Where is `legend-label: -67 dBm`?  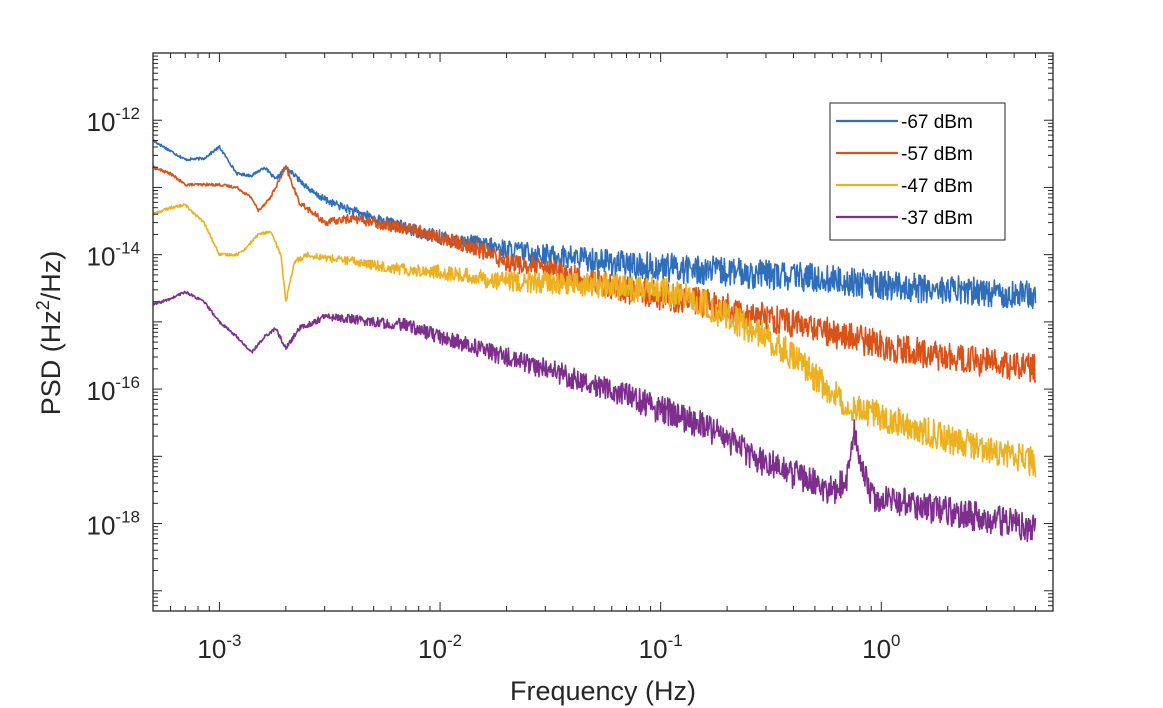
legend-label: -67 dBm is located at coordinates (937, 122).